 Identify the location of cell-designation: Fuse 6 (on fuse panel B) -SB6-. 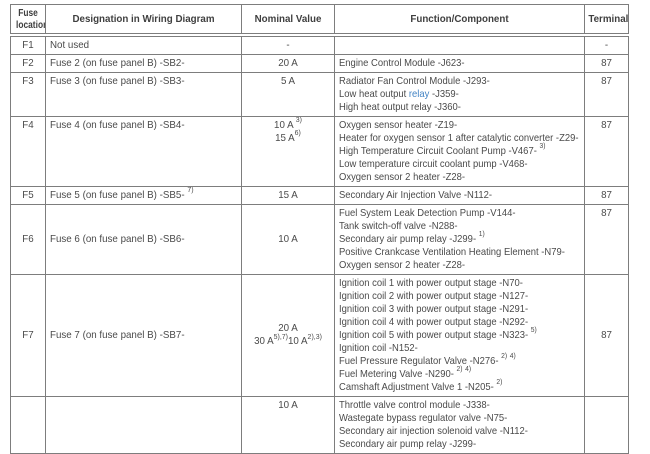
(143, 239).